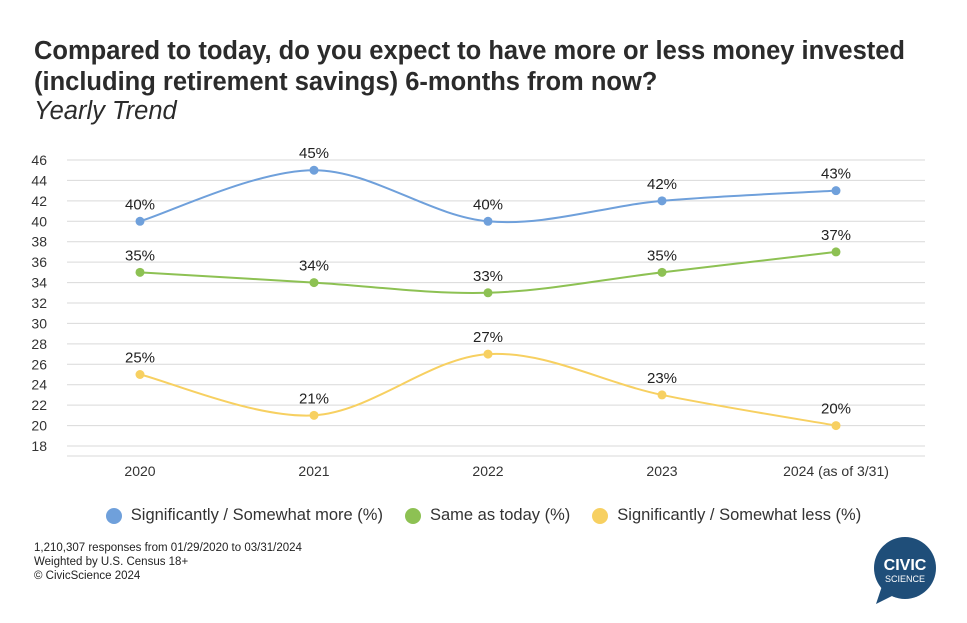 This screenshot has height=623, width=967. What do you see at coordinates (39, 242) in the screenshot?
I see `y-tick-label: 38` at bounding box center [39, 242].